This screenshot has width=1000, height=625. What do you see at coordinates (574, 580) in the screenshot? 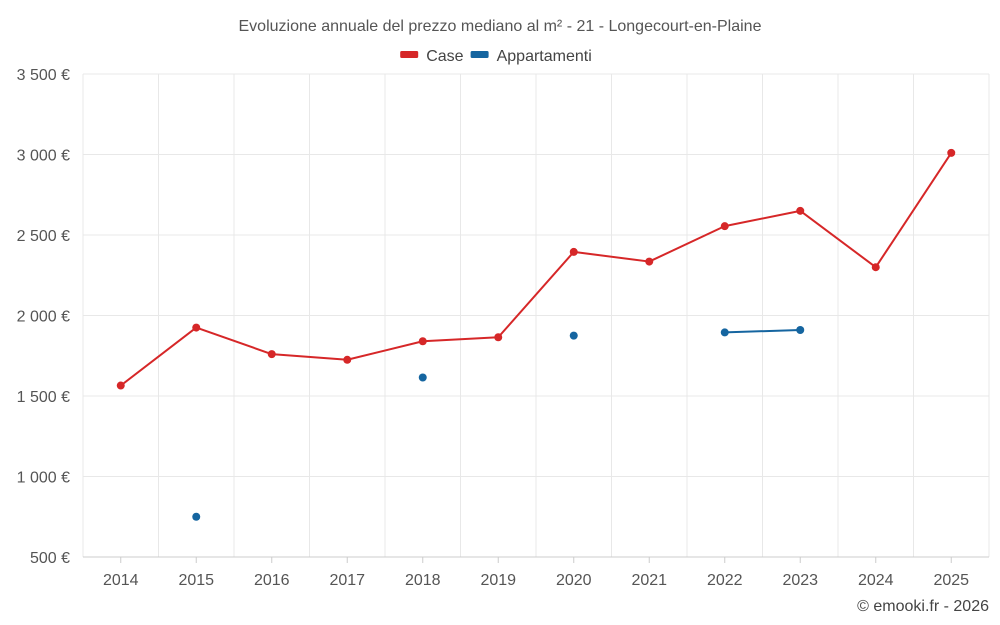
I see `x-tick-label: 2020` at bounding box center [574, 580].